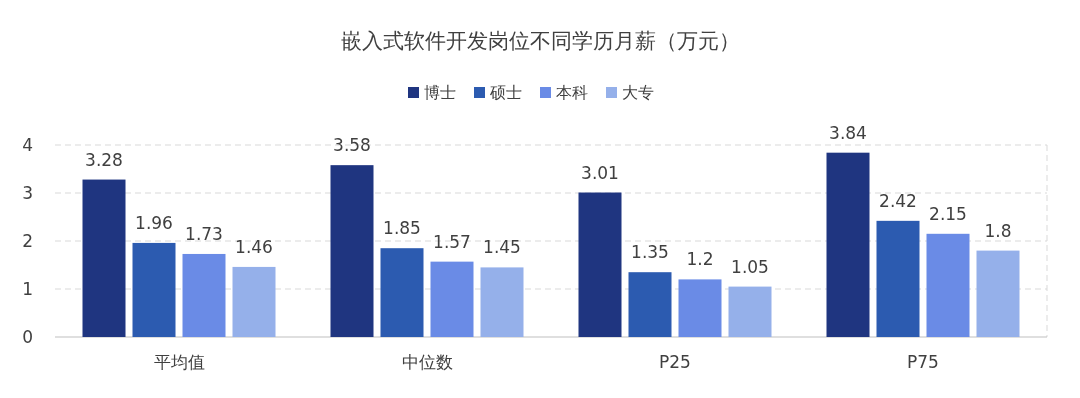  What do you see at coordinates (502, 247) in the screenshot?
I see `data-label: 1.45` at bounding box center [502, 247].